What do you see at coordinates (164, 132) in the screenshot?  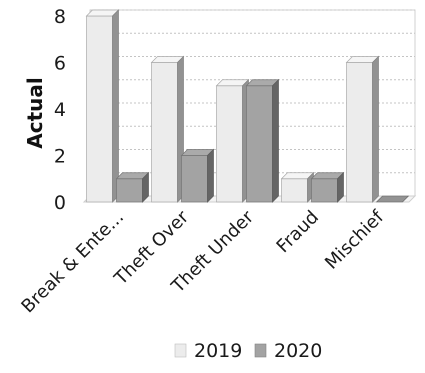 I see `bar-2019-1-front` at bounding box center [164, 132].